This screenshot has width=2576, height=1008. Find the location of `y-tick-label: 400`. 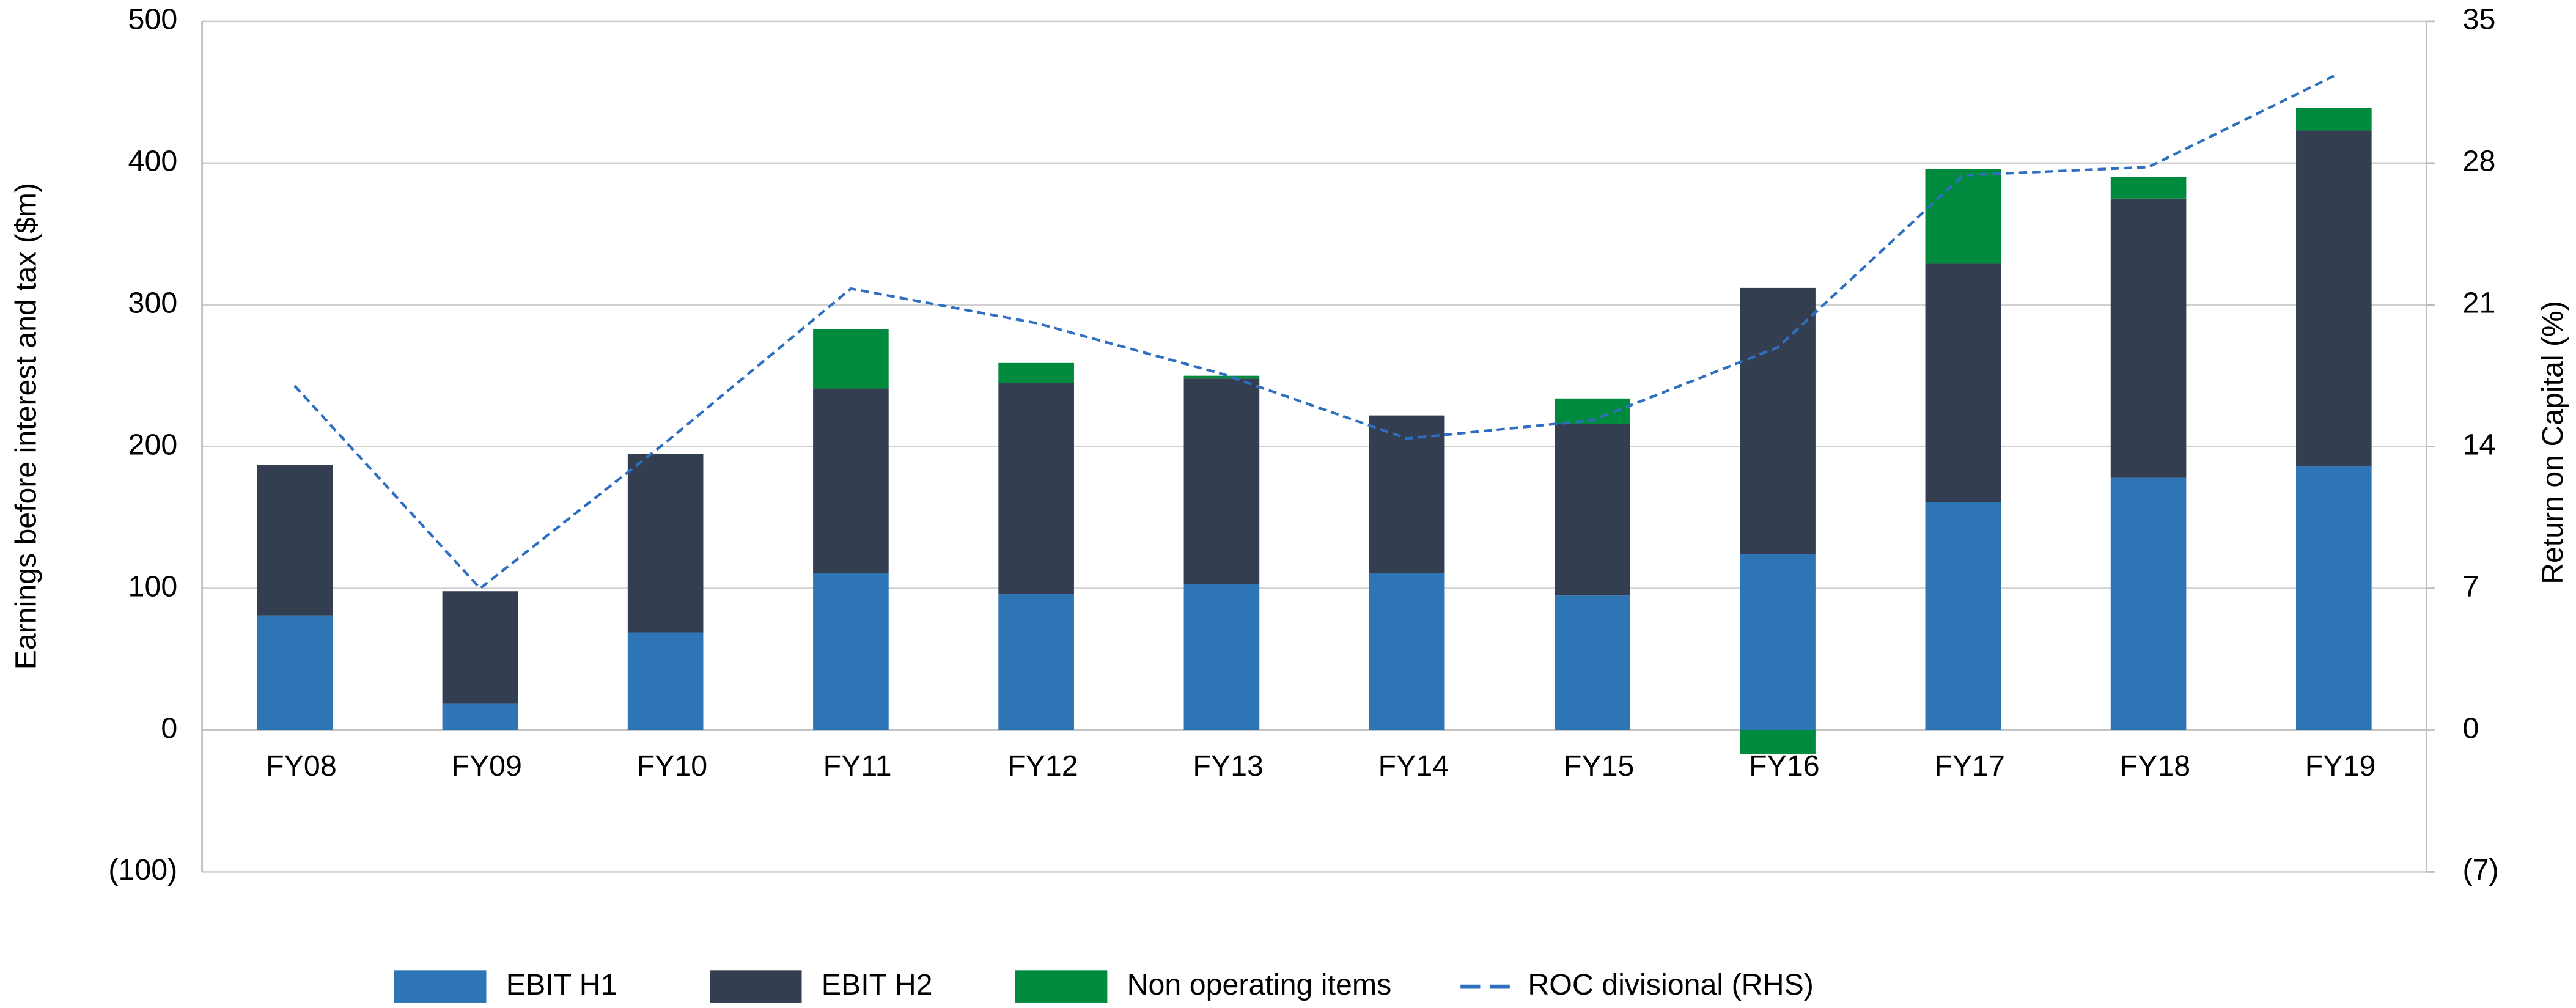

y-tick-label: 400 is located at coordinates (153, 161).